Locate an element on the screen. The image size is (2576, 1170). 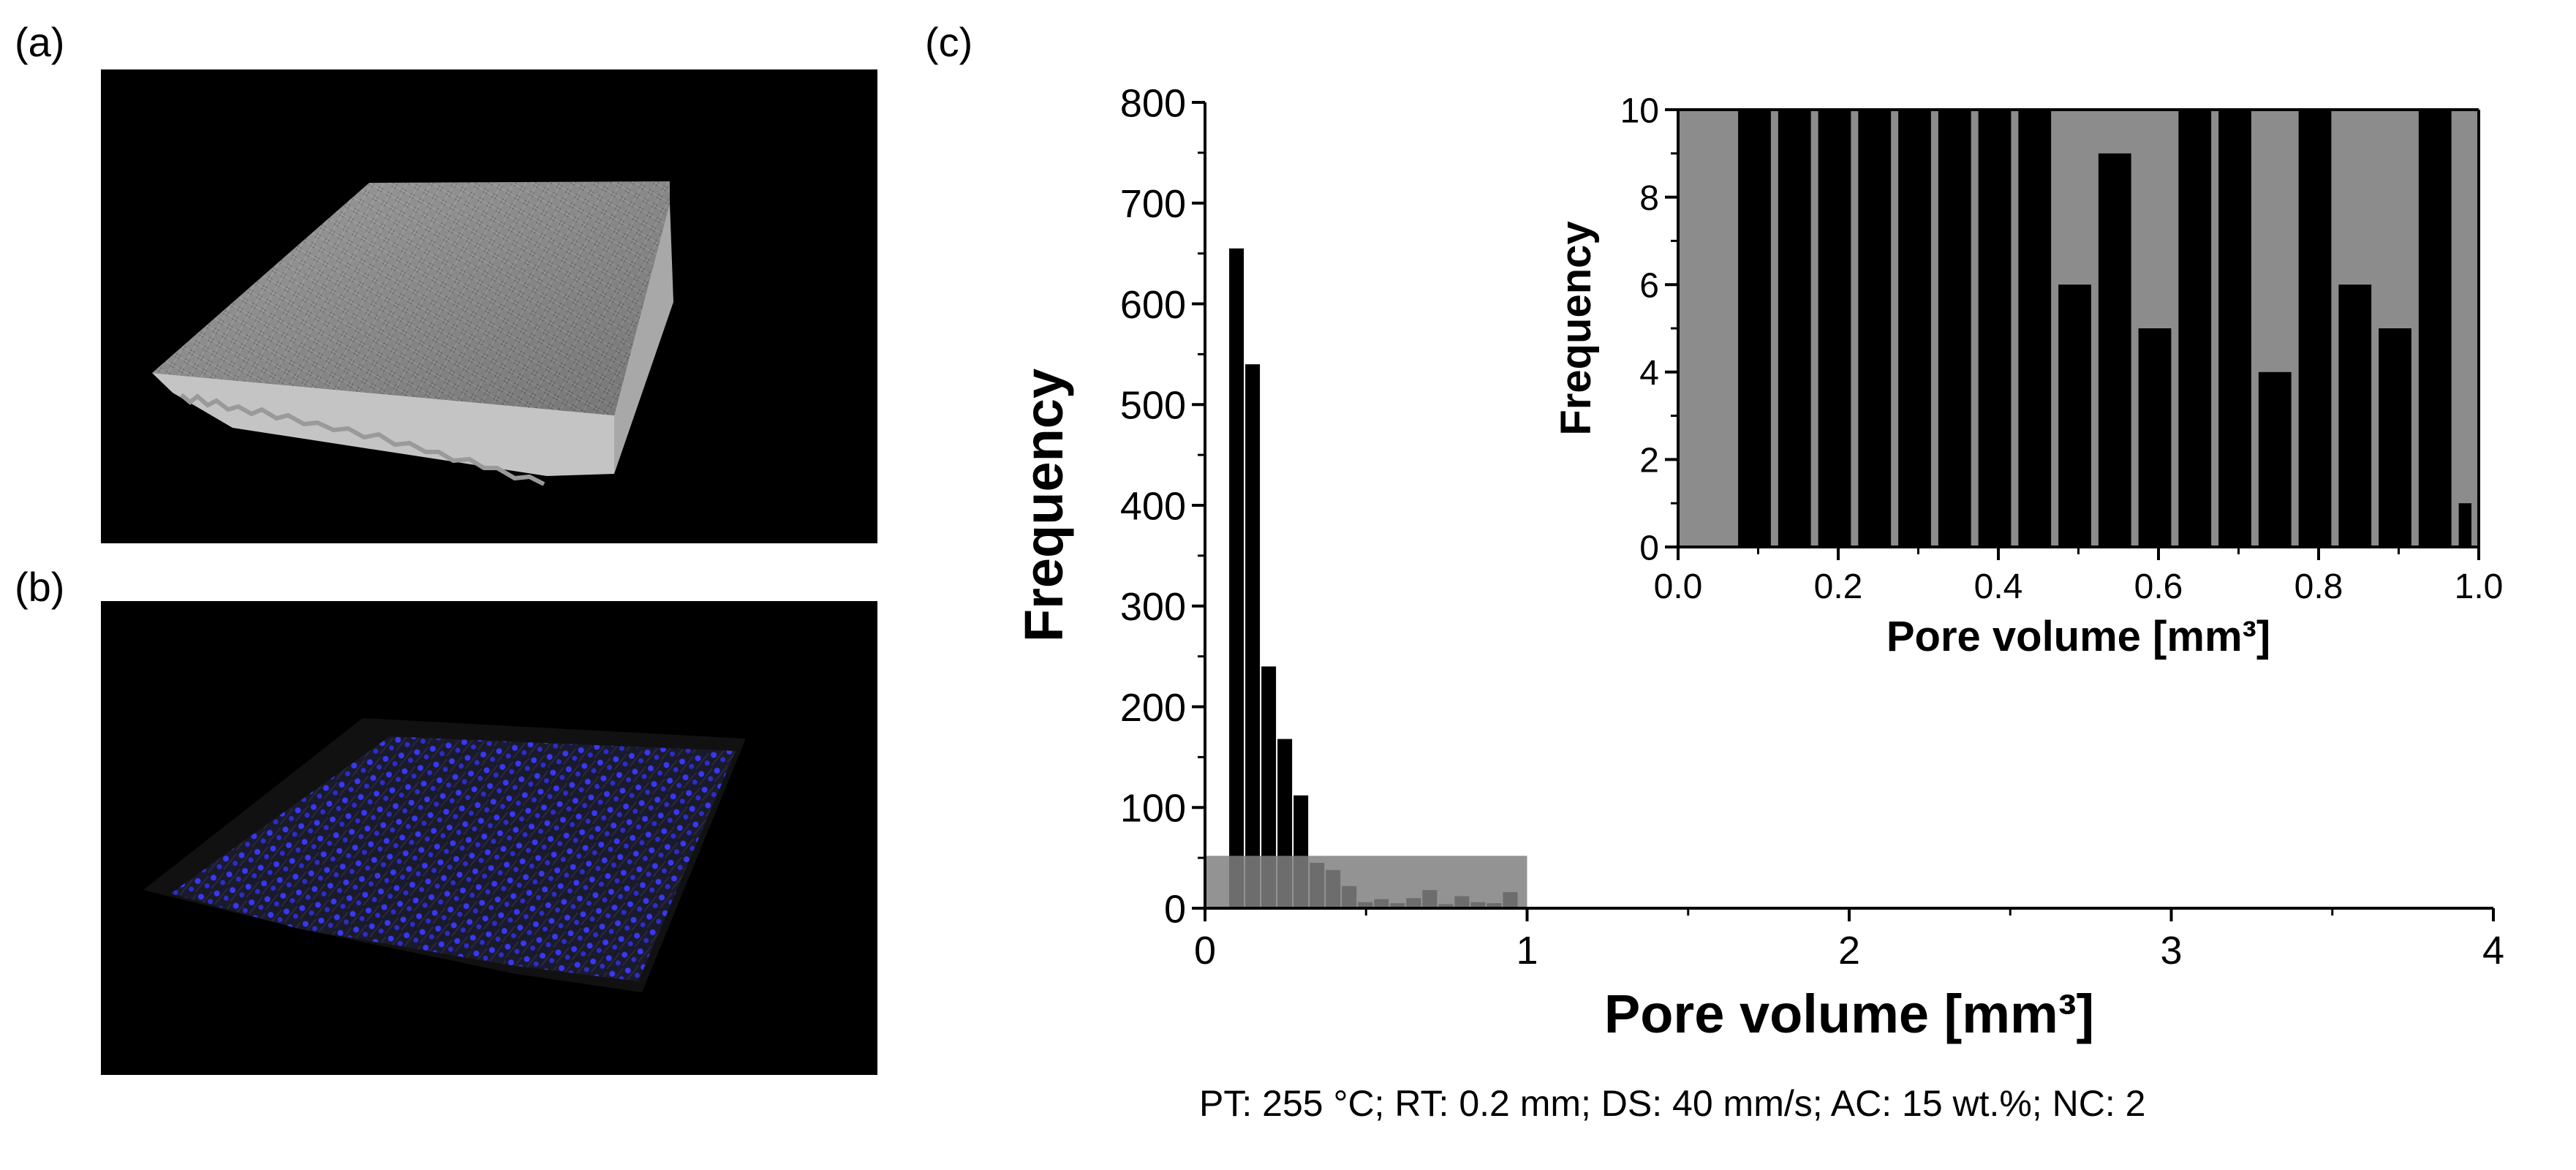
main-y-axis-label: Frequency is located at coordinates (1043, 505).